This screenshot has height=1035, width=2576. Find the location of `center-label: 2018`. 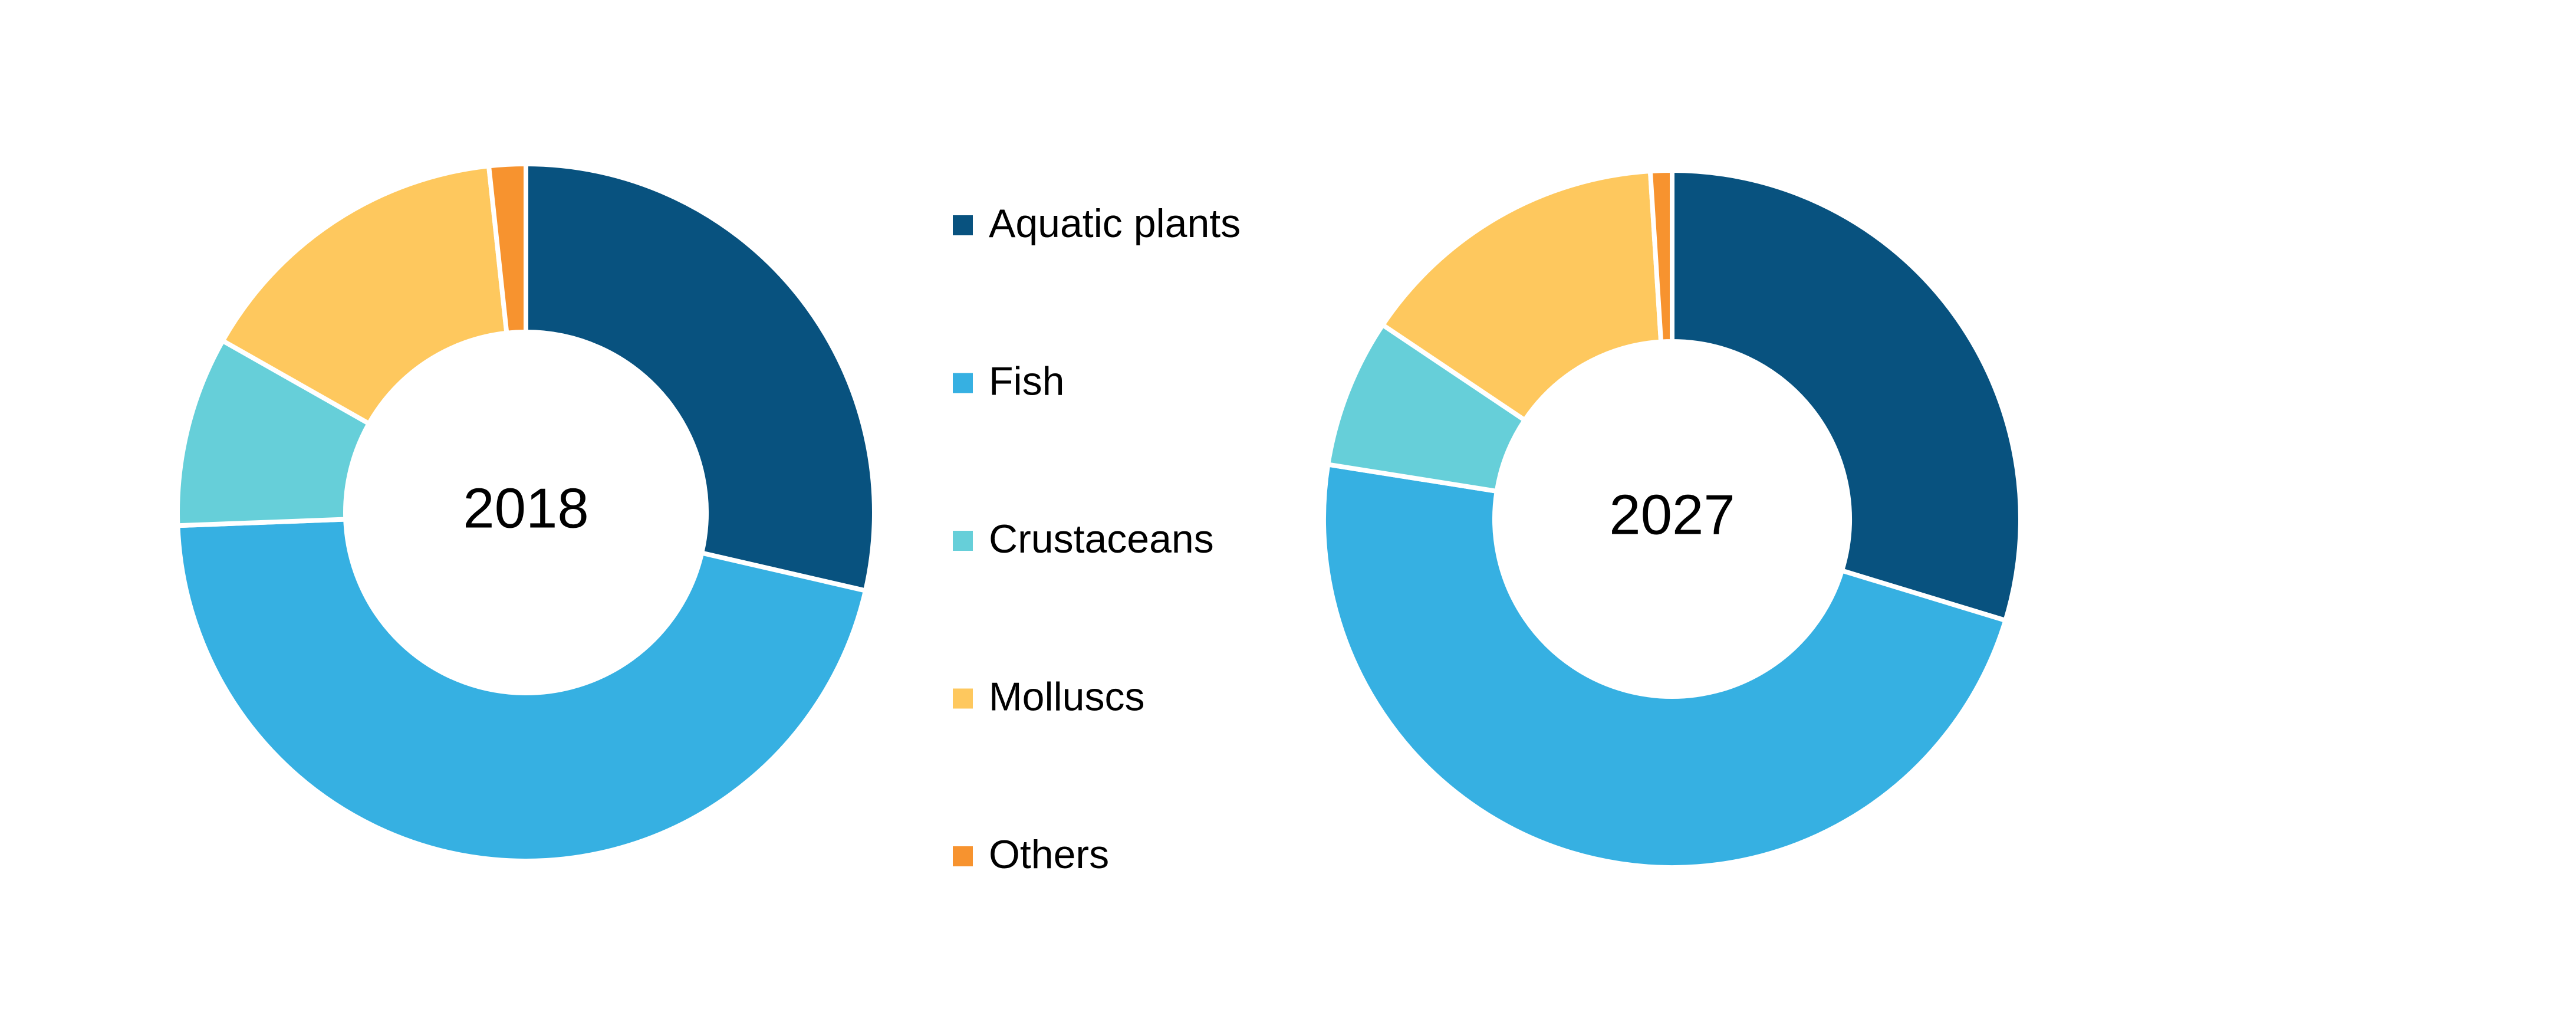

center-label: 2018 is located at coordinates (526, 508).